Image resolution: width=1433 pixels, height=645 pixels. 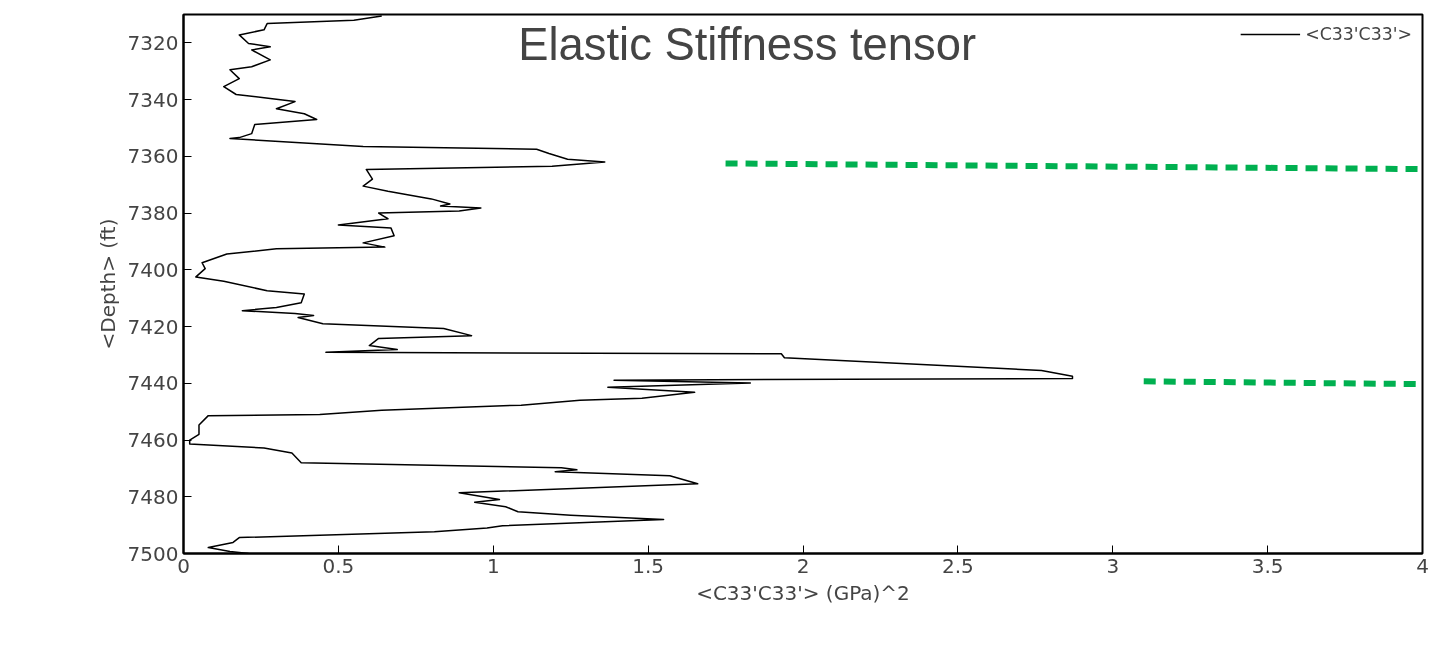 I want to click on x-tick-label: 0, so click(x=183, y=565).